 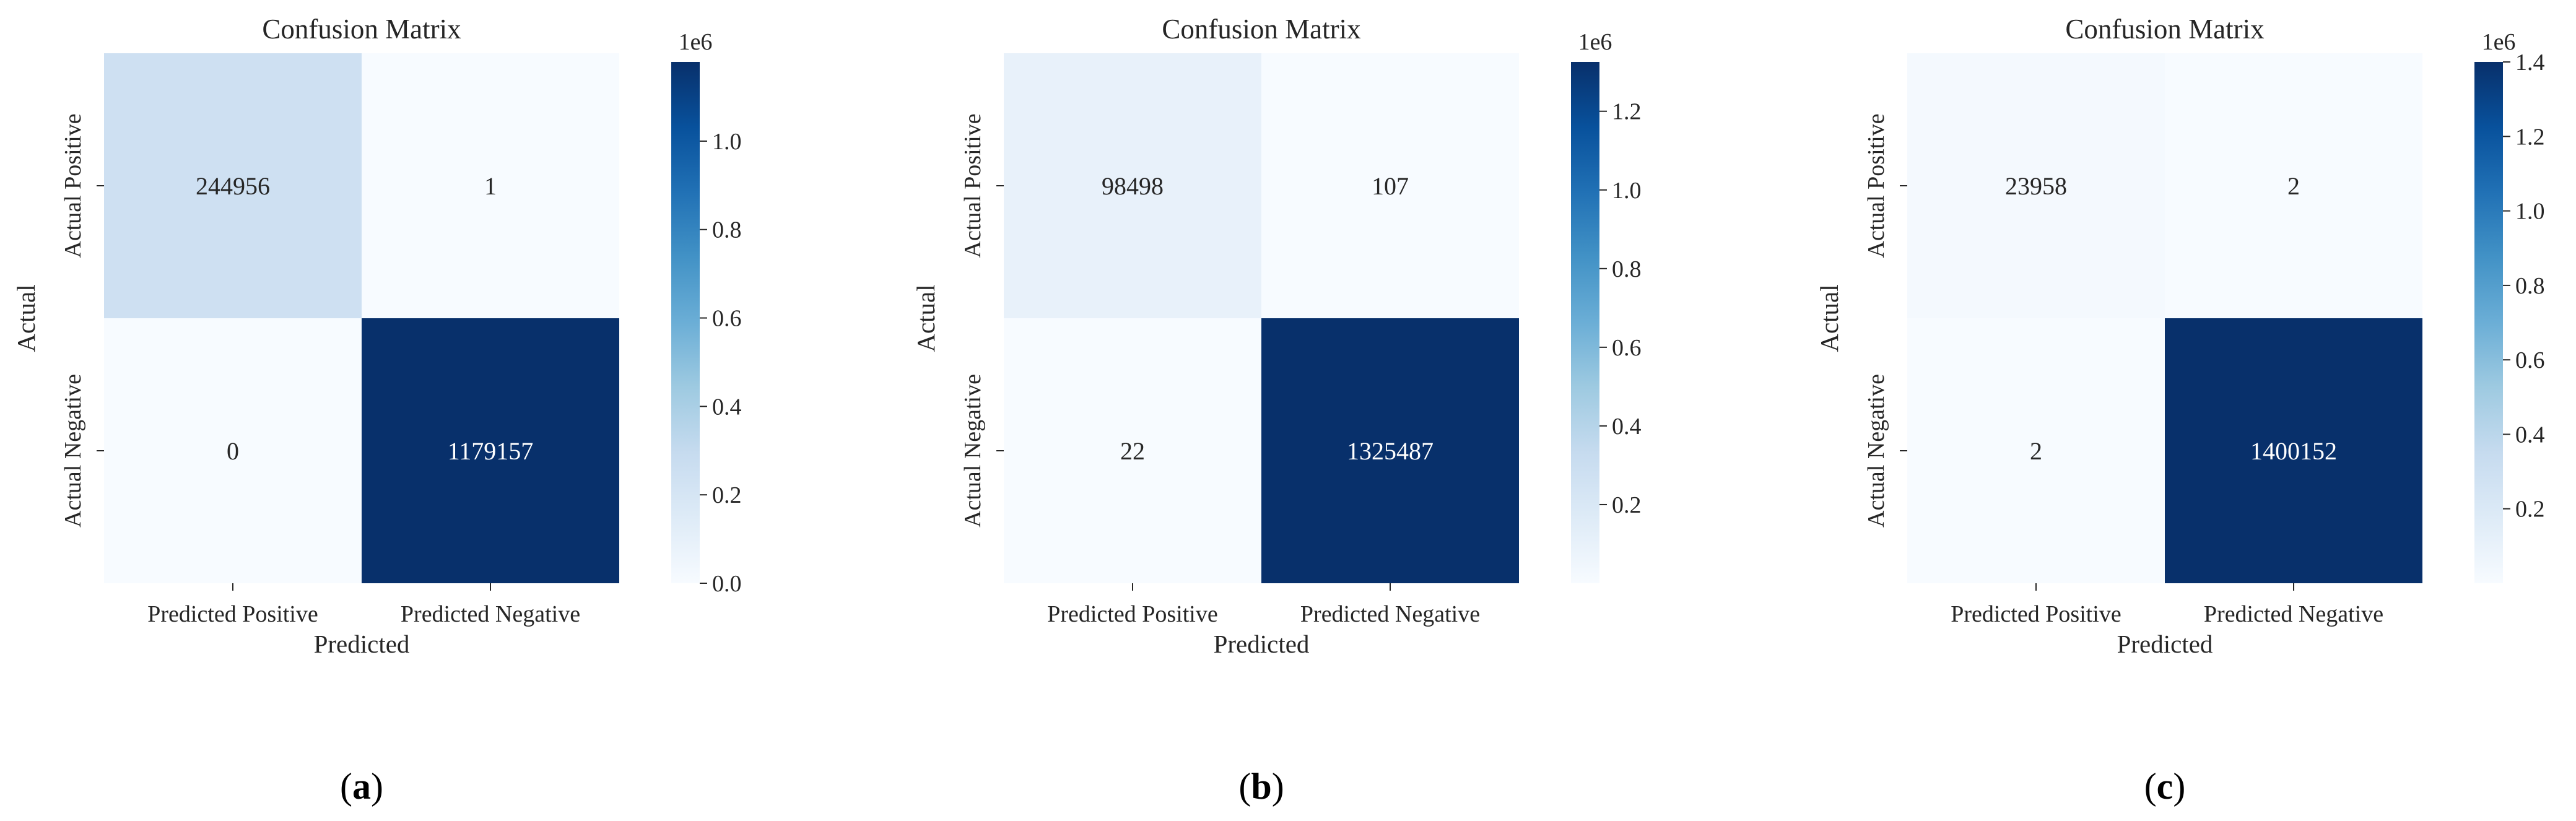 I want to click on subfigure-label: (a), so click(x=362, y=786).